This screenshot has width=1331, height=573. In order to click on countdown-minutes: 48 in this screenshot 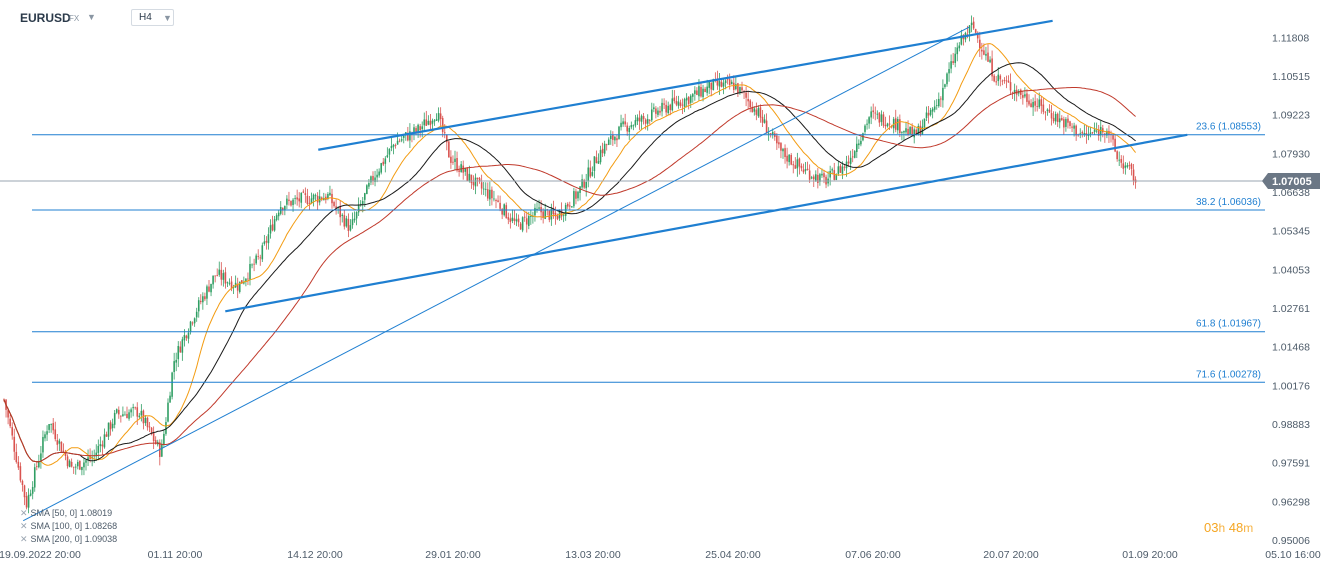, I will do `click(1236, 527)`.